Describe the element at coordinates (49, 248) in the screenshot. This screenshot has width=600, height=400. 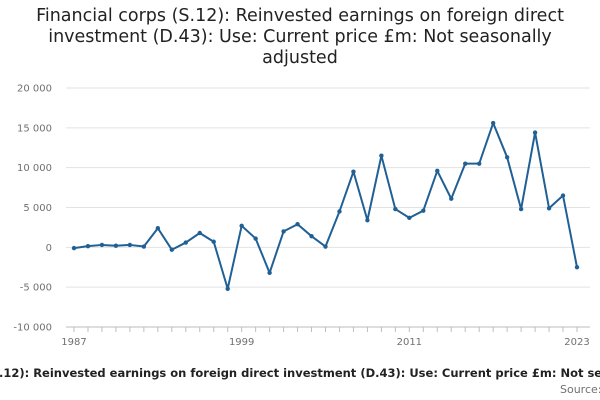
I see `y-tick-label: 0` at that location.